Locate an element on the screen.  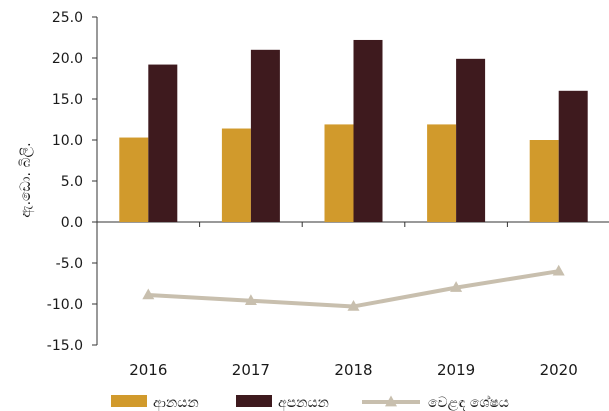
balance-line is located at coordinates (353, 287).